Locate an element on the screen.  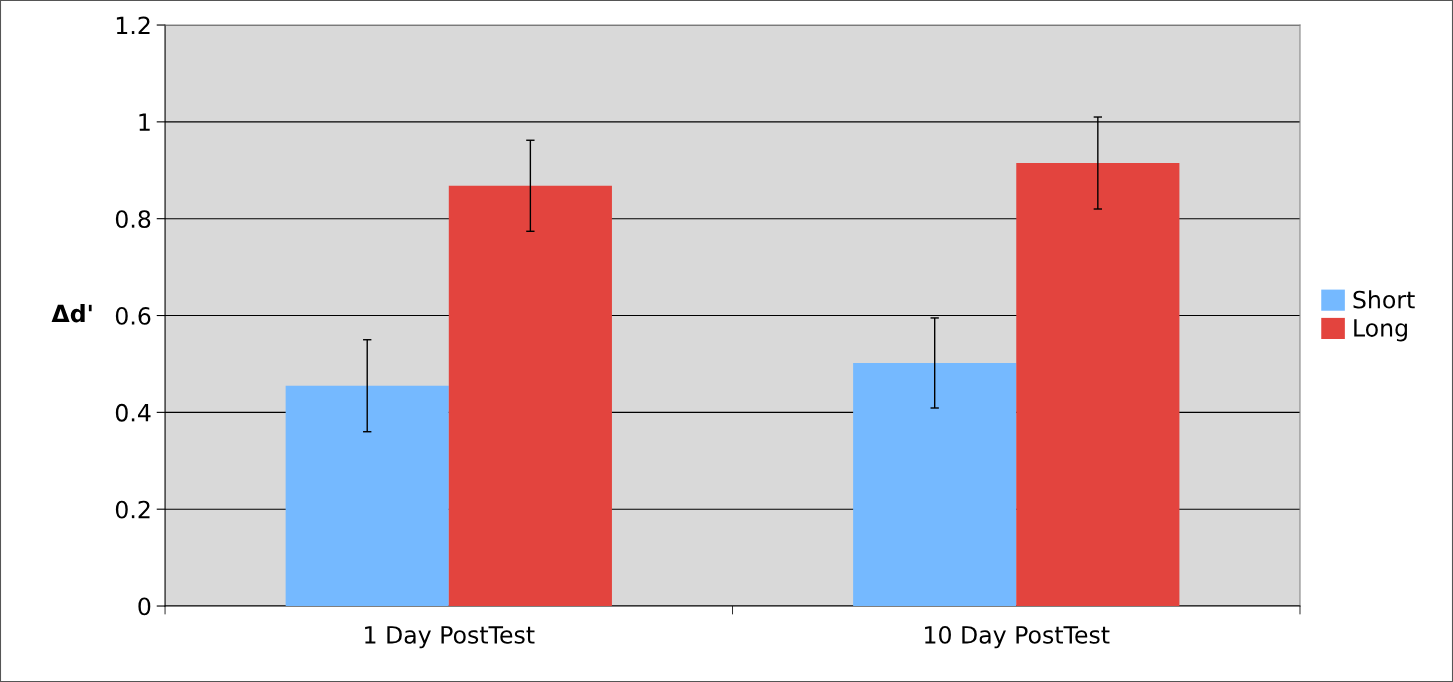
y-tick-label: 0.6 is located at coordinates (133, 315).